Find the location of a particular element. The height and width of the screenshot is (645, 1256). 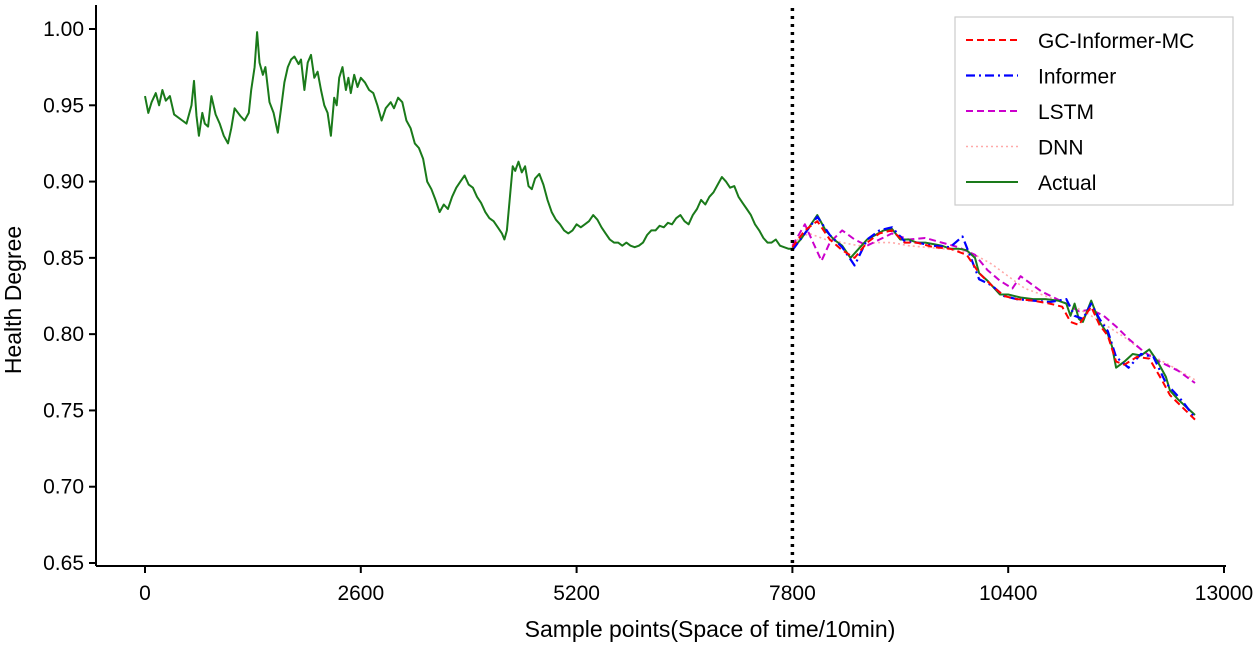

series-line-informer is located at coordinates (993, 317).